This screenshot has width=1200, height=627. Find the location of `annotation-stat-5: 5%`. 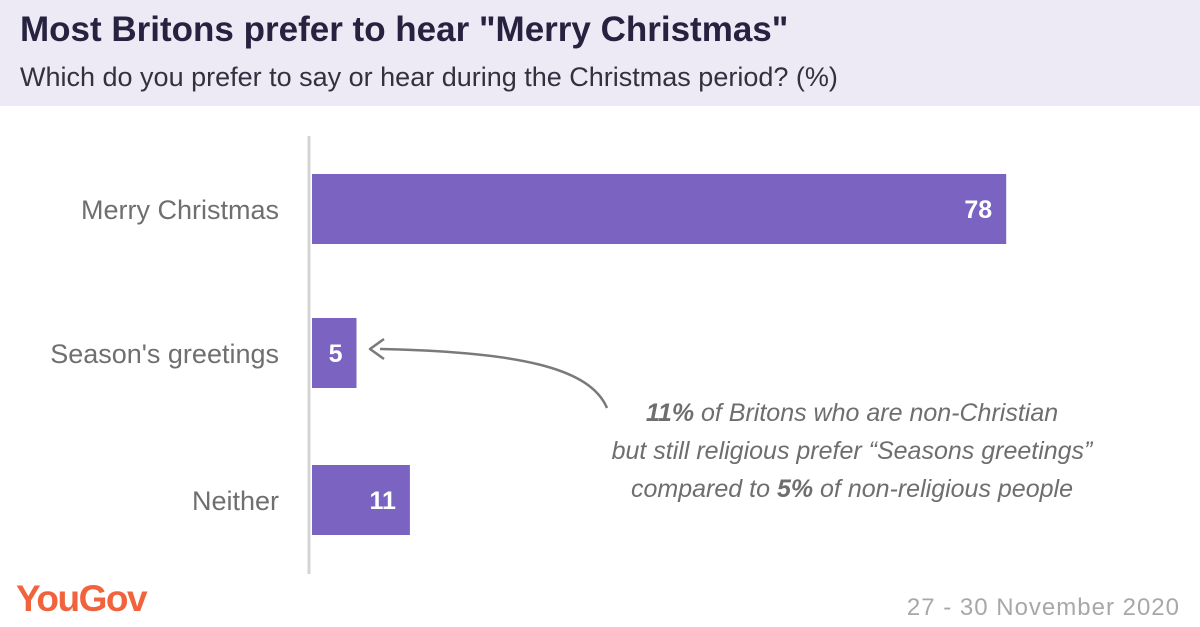

annotation-stat-5: 5% is located at coordinates (795, 489).